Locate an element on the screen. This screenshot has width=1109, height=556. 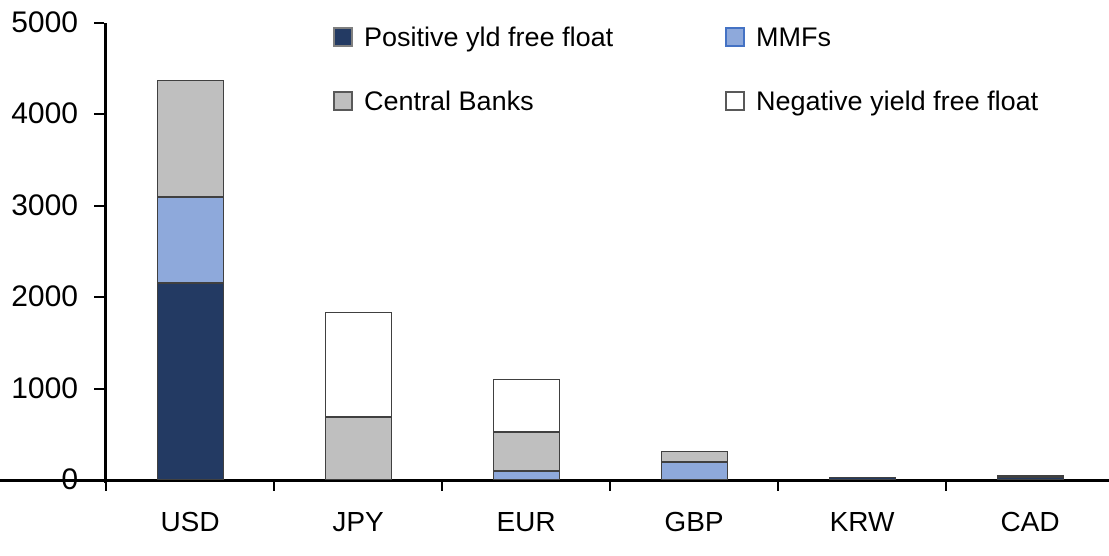
y-axis-tick-label: 2000 is located at coordinates (44, 297).